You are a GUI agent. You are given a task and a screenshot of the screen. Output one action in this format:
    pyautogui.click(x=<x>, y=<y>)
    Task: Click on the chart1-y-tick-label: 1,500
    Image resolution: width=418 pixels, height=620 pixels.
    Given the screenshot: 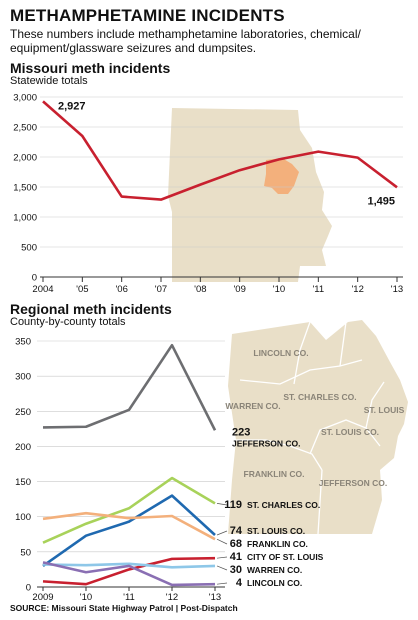 What is the action you would take?
    pyautogui.click(x=25, y=188)
    